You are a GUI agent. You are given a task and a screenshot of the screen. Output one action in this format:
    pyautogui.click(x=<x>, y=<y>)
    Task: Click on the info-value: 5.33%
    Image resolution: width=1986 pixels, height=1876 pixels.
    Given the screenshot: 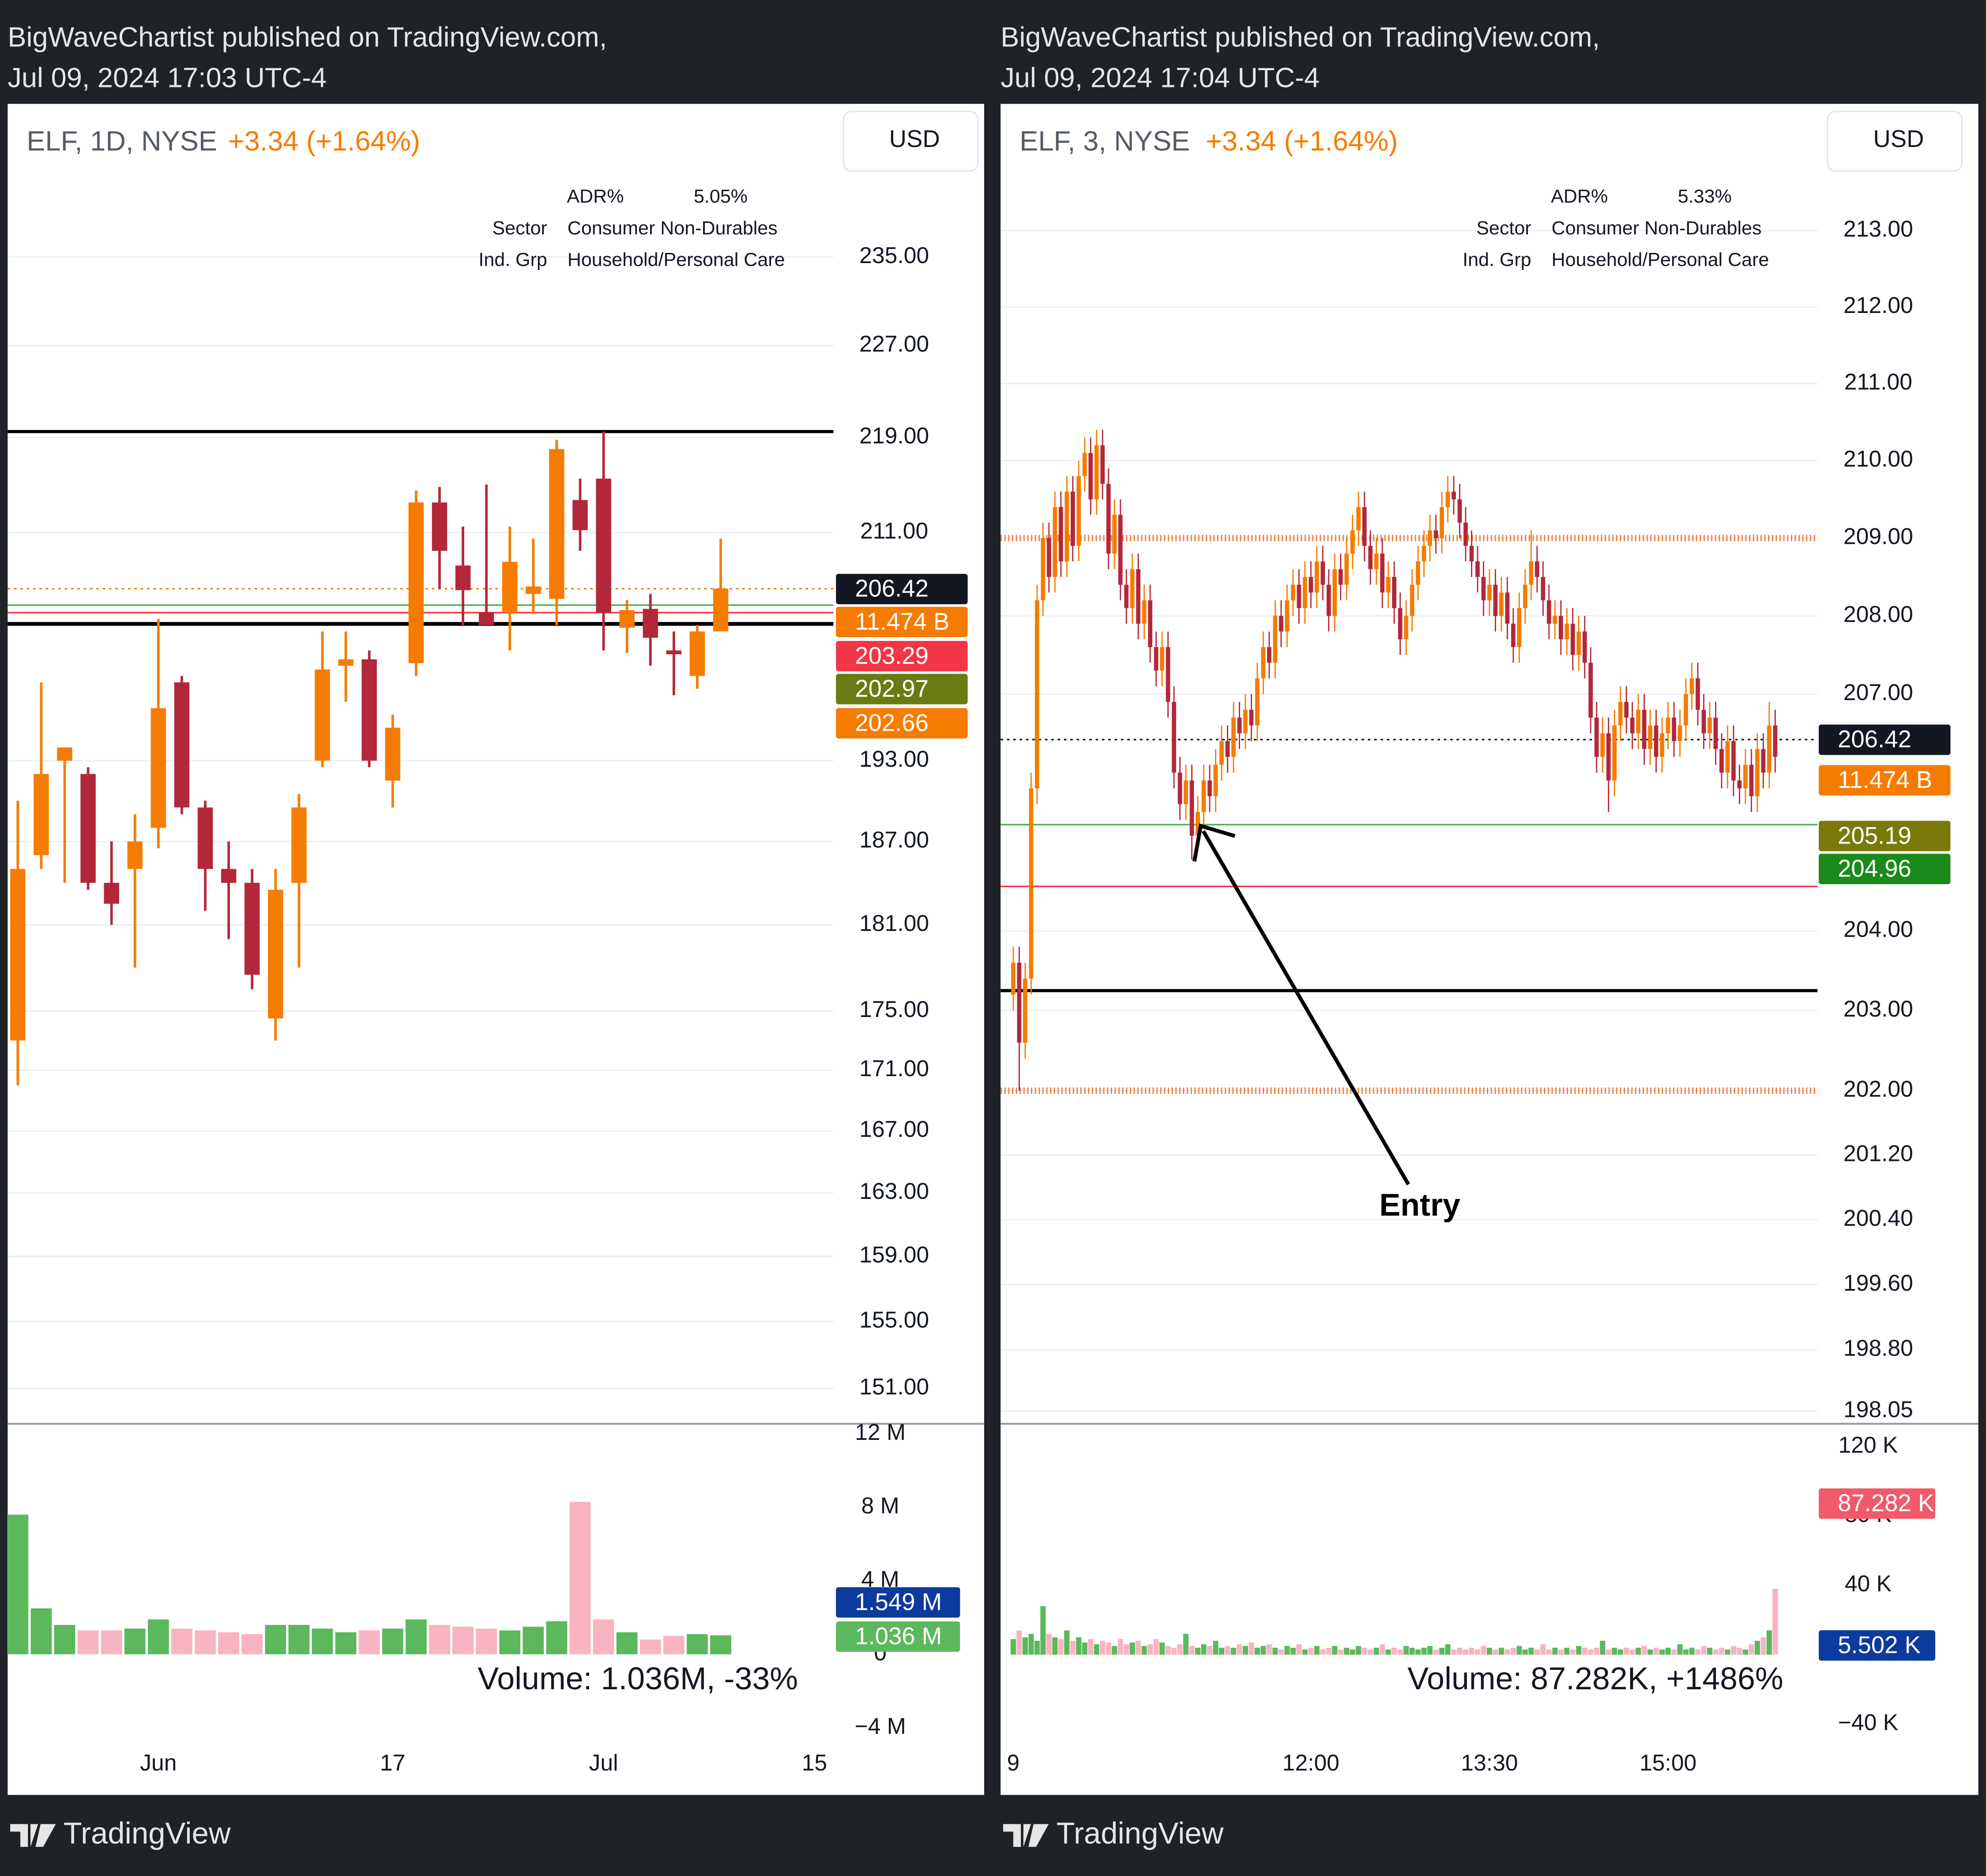 What is the action you would take?
    pyautogui.click(x=1705, y=196)
    